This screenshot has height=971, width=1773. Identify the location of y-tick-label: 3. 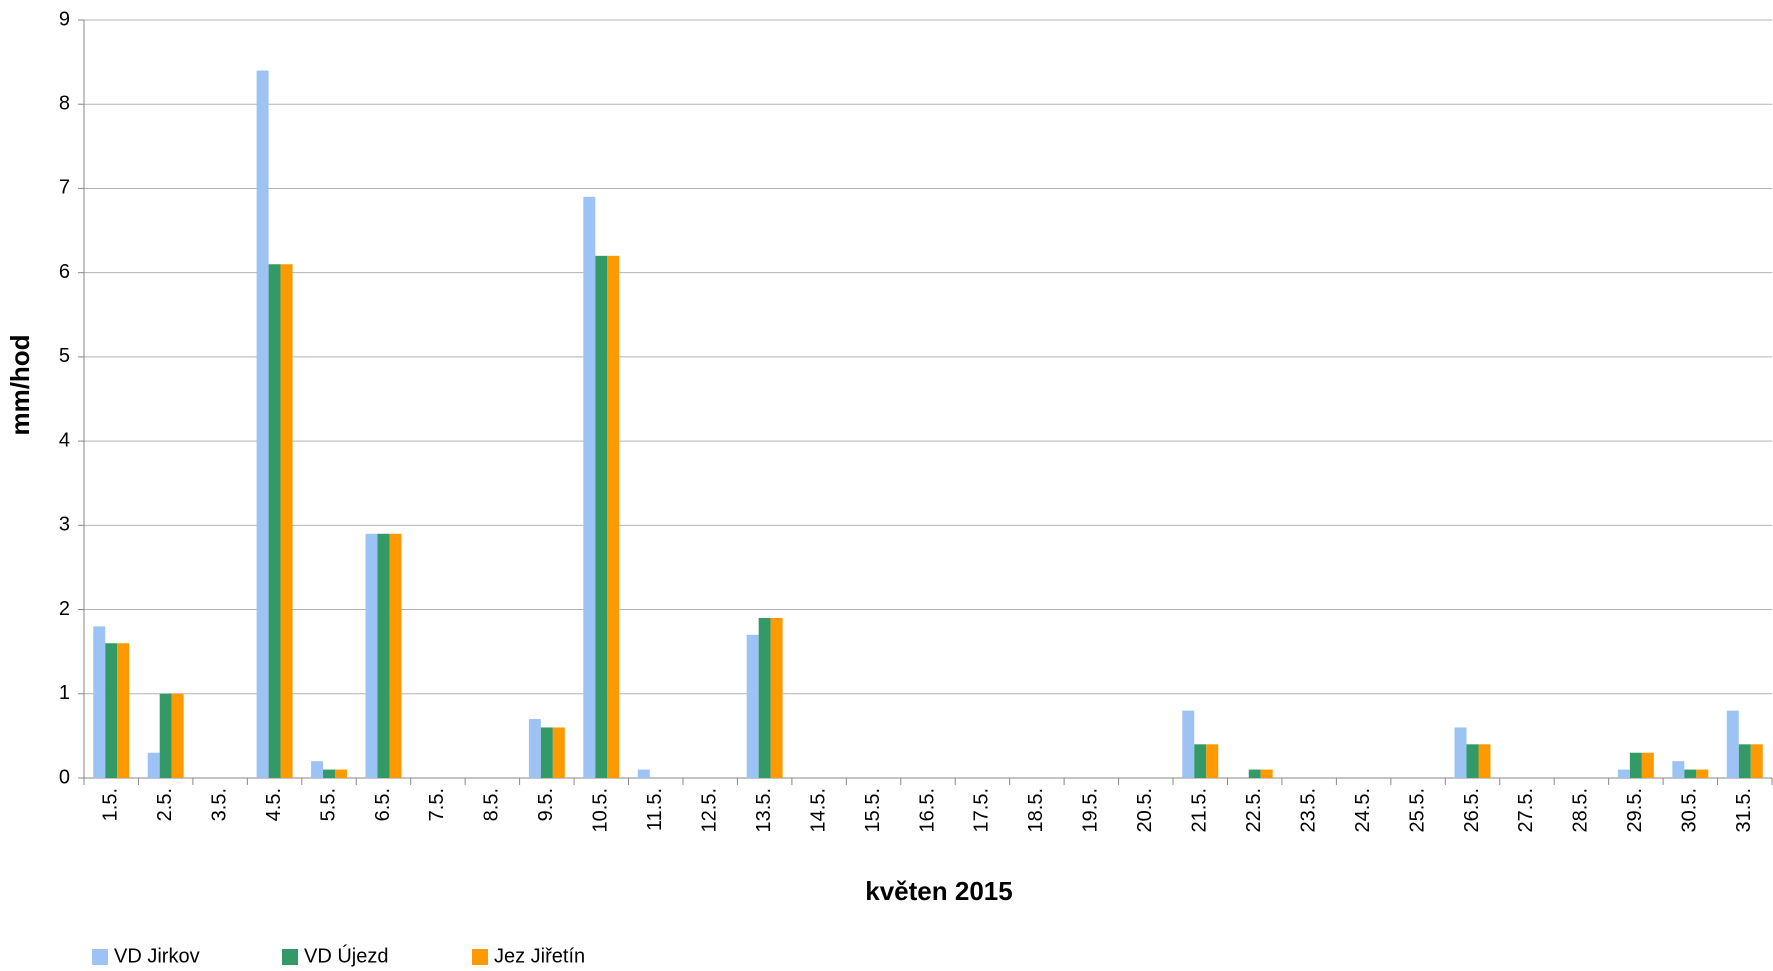
(64, 525).